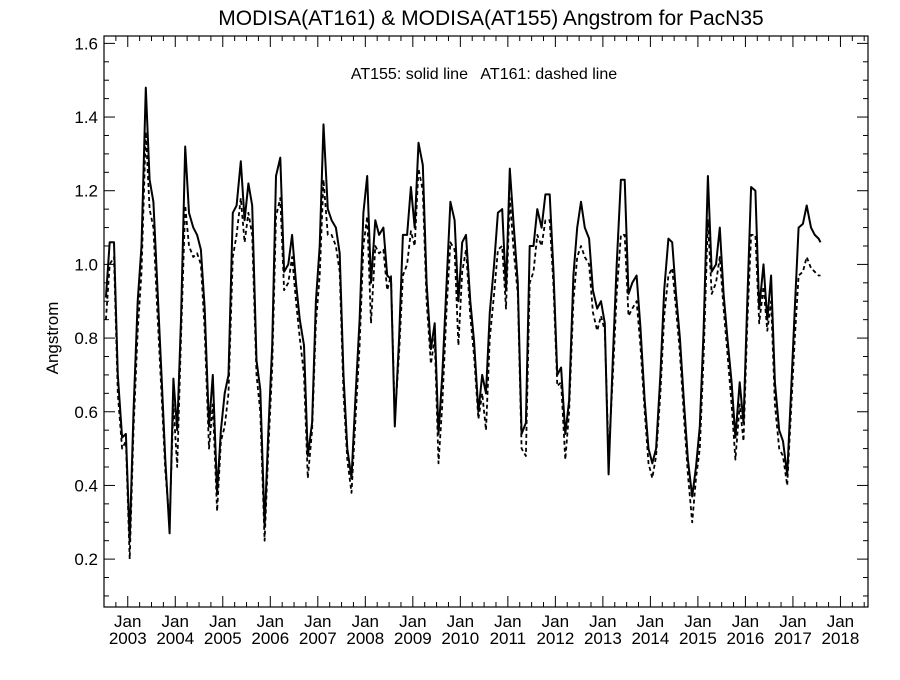 Image resolution: width=900 pixels, height=680 pixels. What do you see at coordinates (223, 638) in the screenshot?
I see `x-tick-year-label: 2005` at bounding box center [223, 638].